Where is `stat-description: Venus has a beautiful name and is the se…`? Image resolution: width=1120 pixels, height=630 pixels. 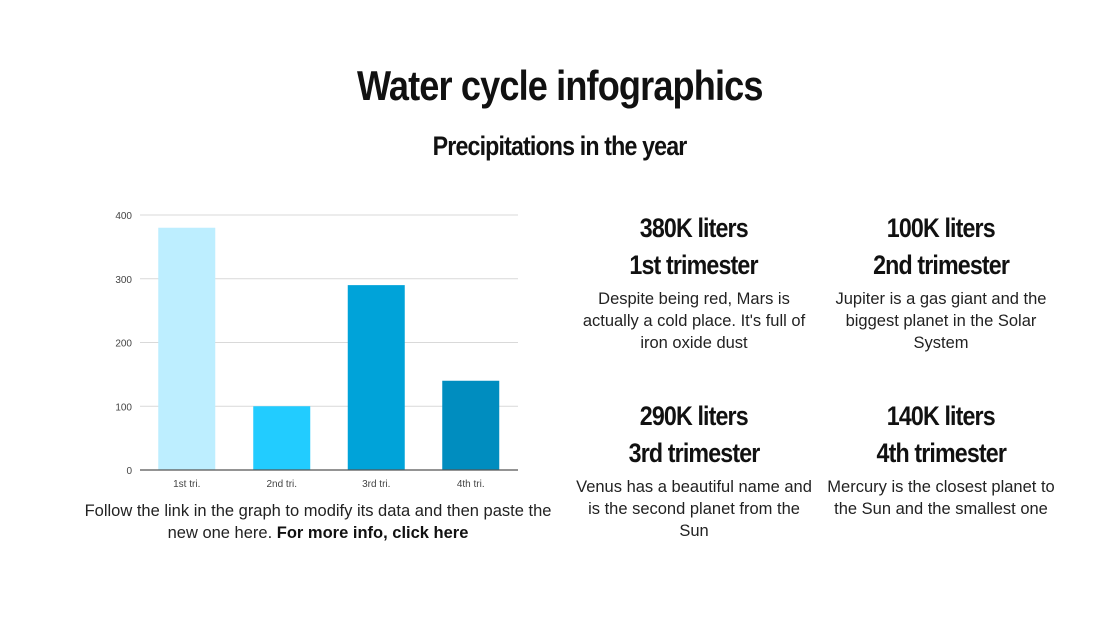 stat-description: Venus has a beautiful name and is the se… is located at coordinates (694, 509).